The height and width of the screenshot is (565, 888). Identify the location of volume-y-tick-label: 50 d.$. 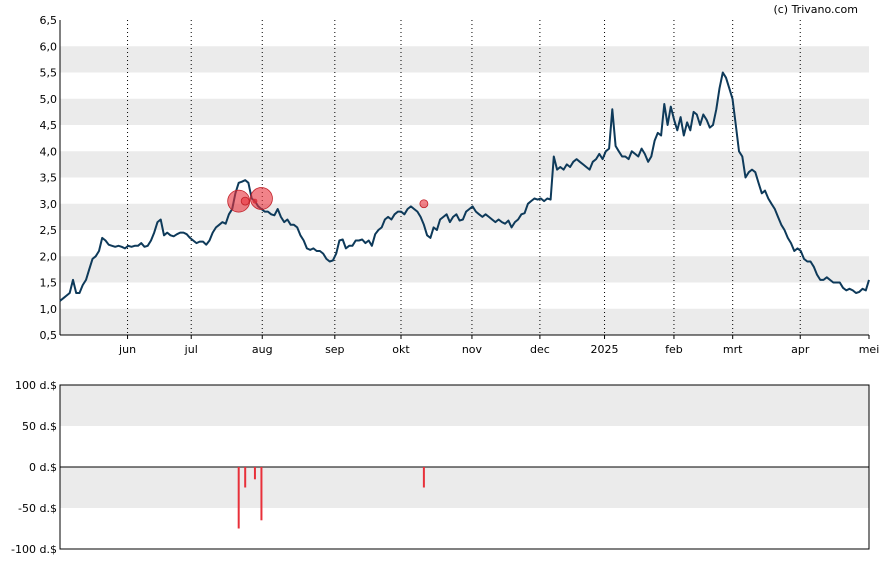
(39, 426).